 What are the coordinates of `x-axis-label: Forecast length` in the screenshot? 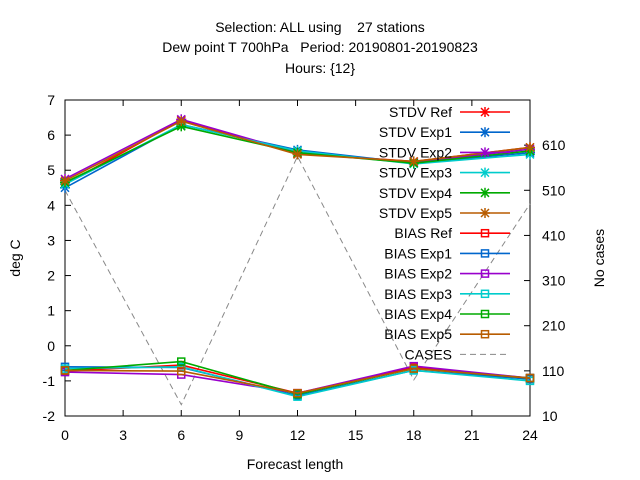 It's located at (295, 464).